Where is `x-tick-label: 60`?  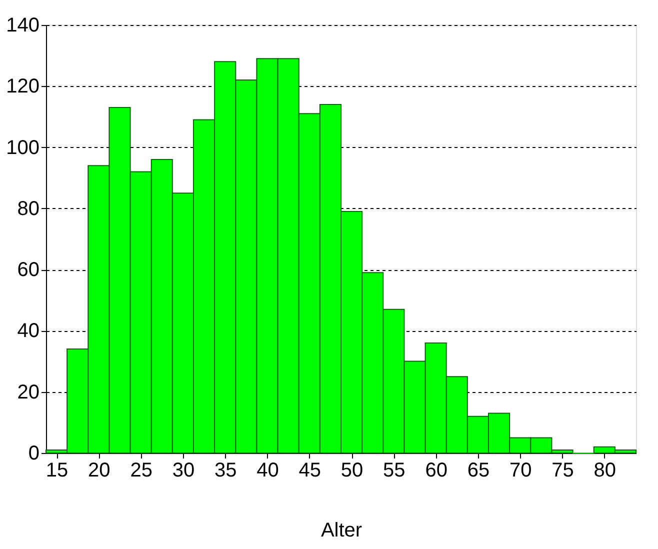 x-tick-label: 60 is located at coordinates (436, 471).